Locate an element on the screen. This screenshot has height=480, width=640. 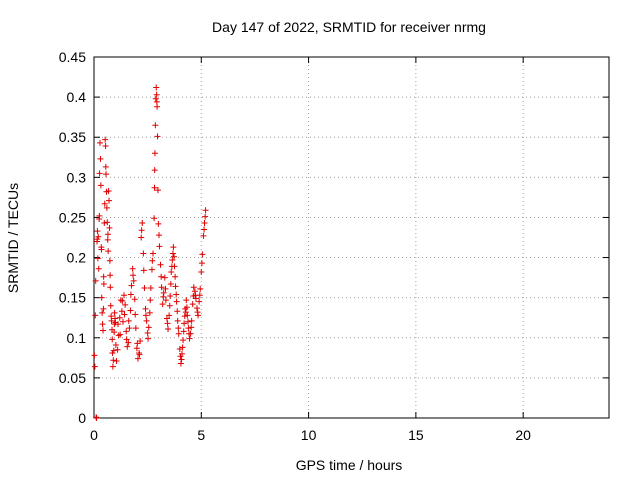
x-tick-label: 10 is located at coordinates (309, 435).